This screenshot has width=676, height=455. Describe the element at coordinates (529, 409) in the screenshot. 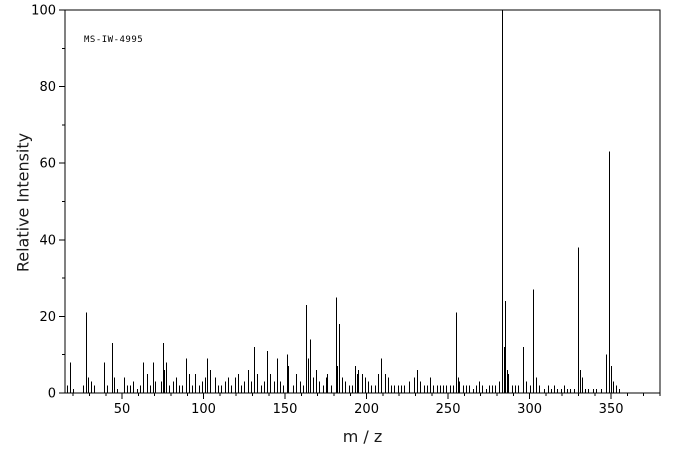

I see `x-tick-label: 300` at that location.